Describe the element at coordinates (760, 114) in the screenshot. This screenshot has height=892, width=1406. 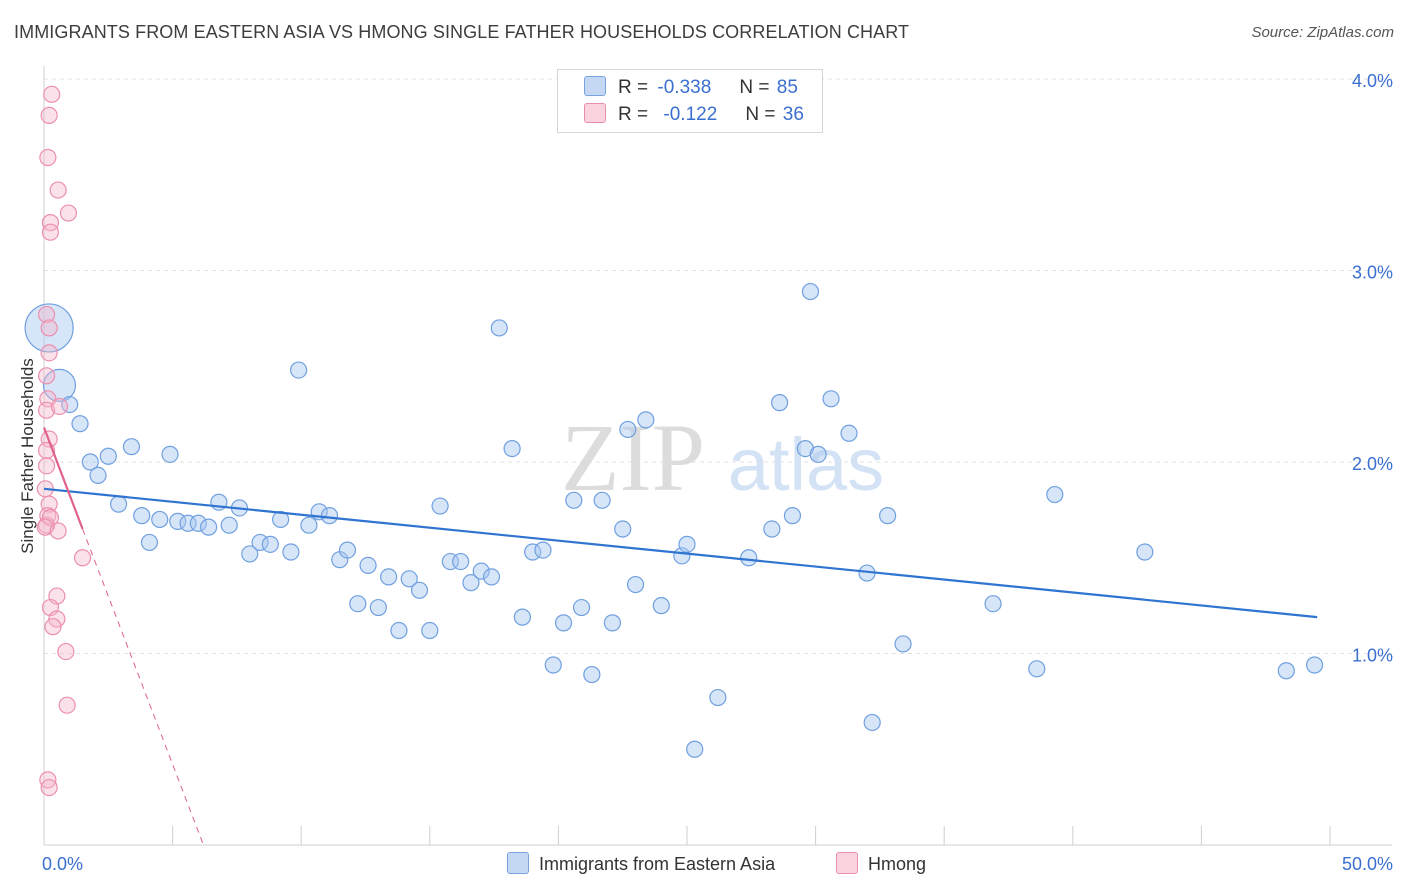
I see `legend-n-label: N =` at that location.